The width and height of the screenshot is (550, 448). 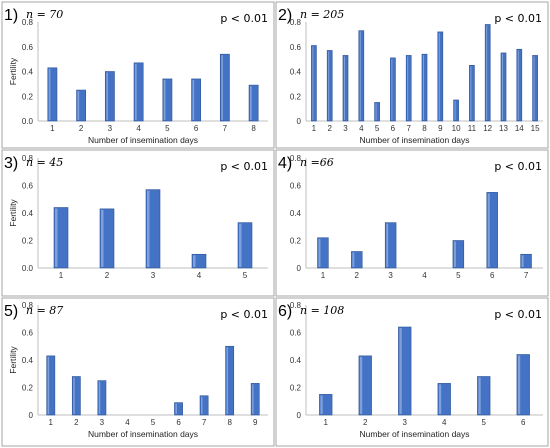 I want to click on x-tick-label: 11, so click(x=472, y=128).